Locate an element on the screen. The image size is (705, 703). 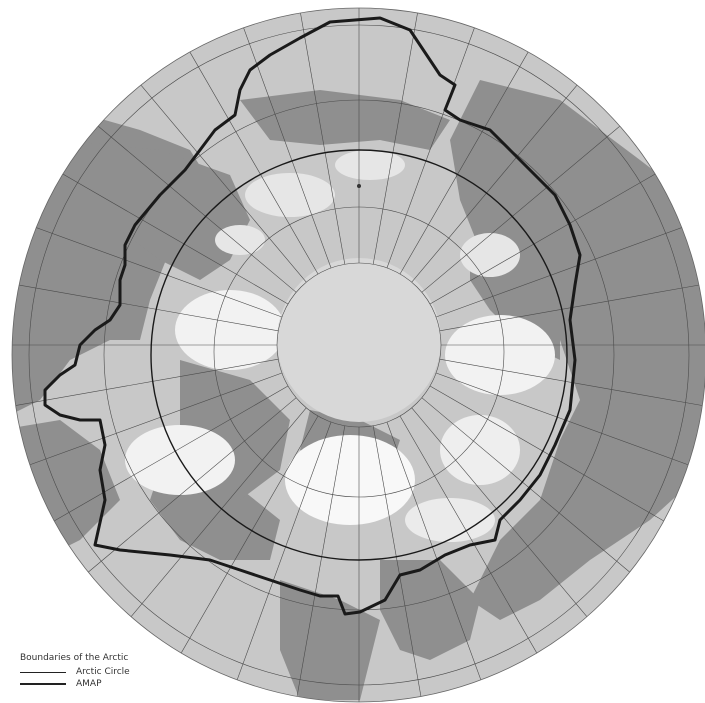
ice-patch-top is located at coordinates (290, 195).